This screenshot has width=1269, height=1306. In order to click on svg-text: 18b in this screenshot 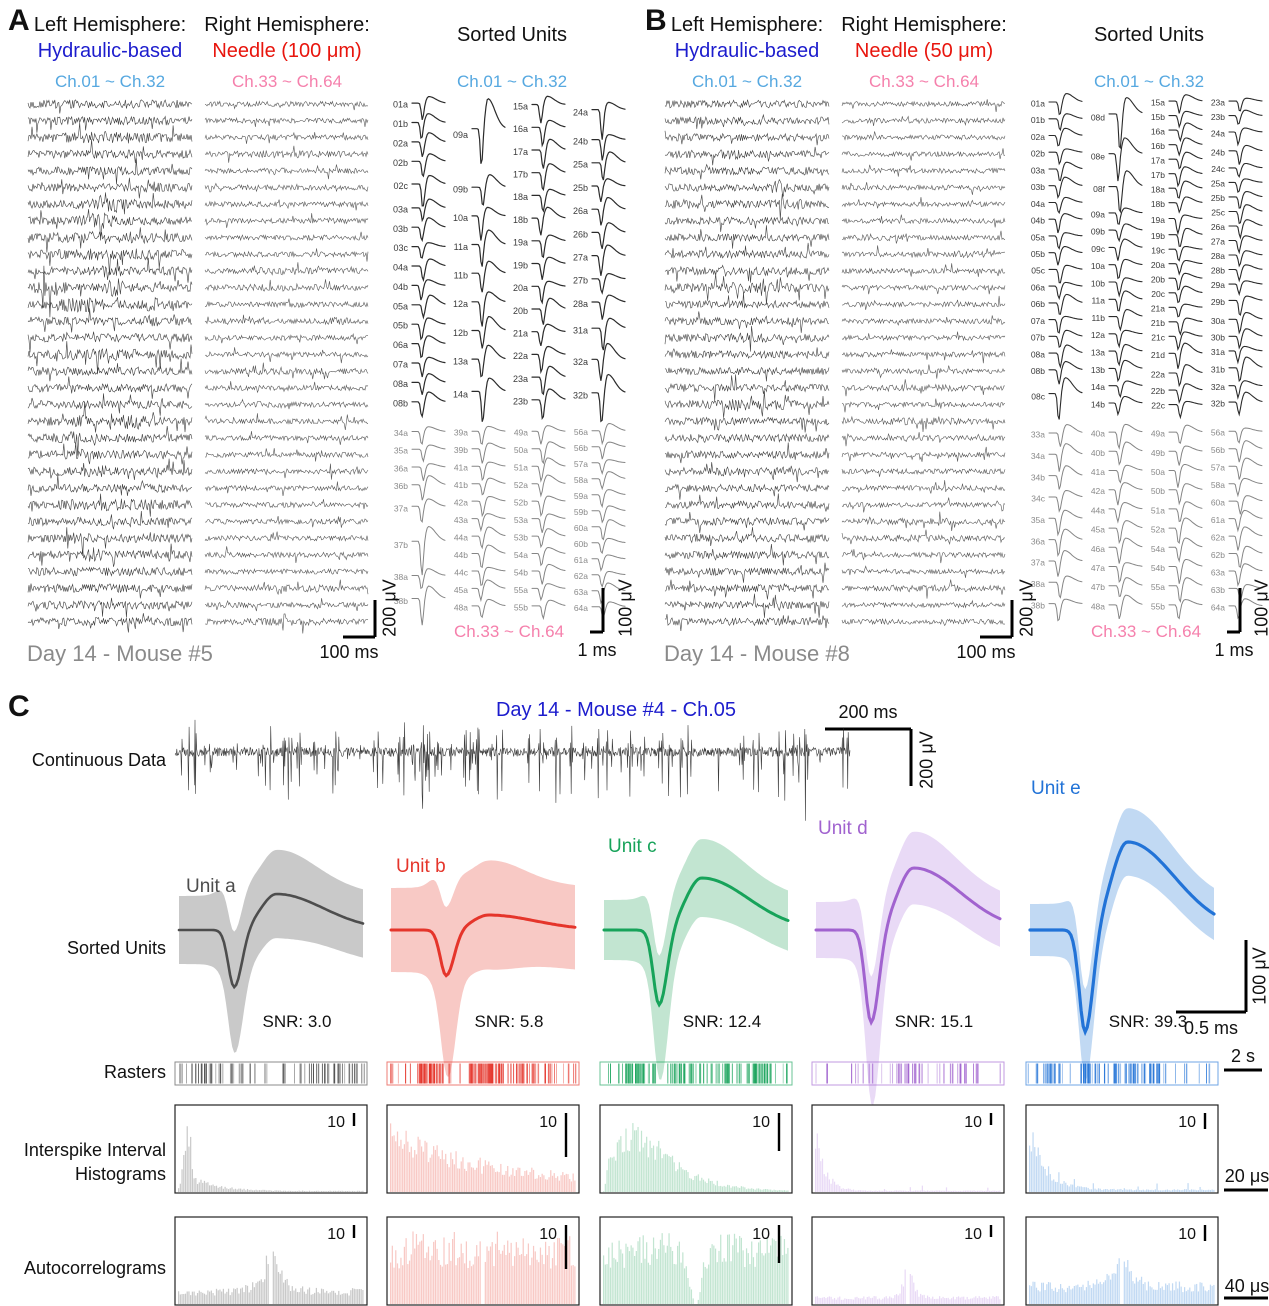, I will do `click(520, 220)`.